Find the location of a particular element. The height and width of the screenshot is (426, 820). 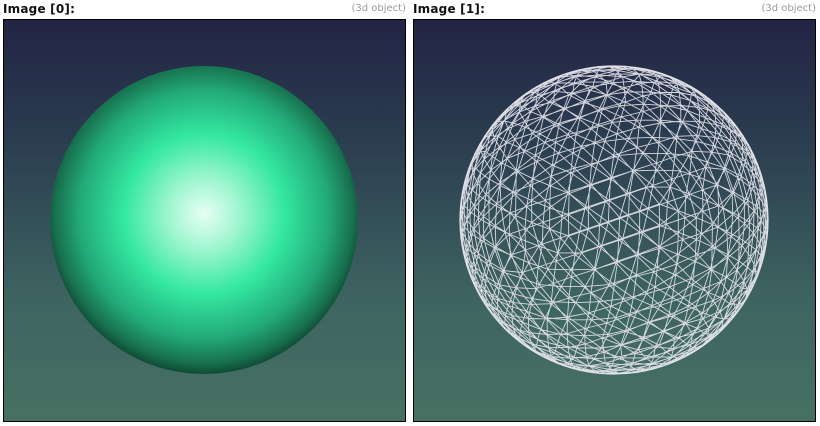

image-title-0: Image [0]: is located at coordinates (39, 9).